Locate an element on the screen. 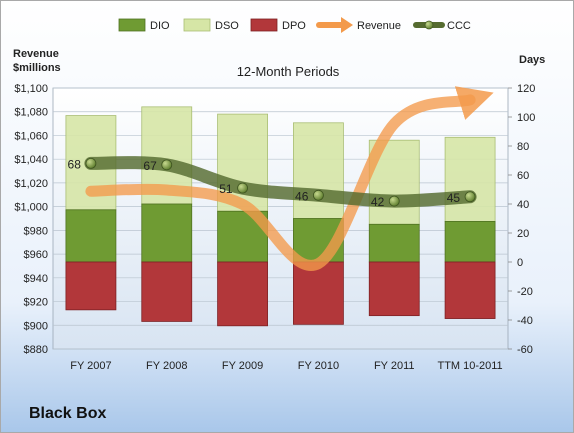  y-left-tick-label: $980 is located at coordinates (36, 231).